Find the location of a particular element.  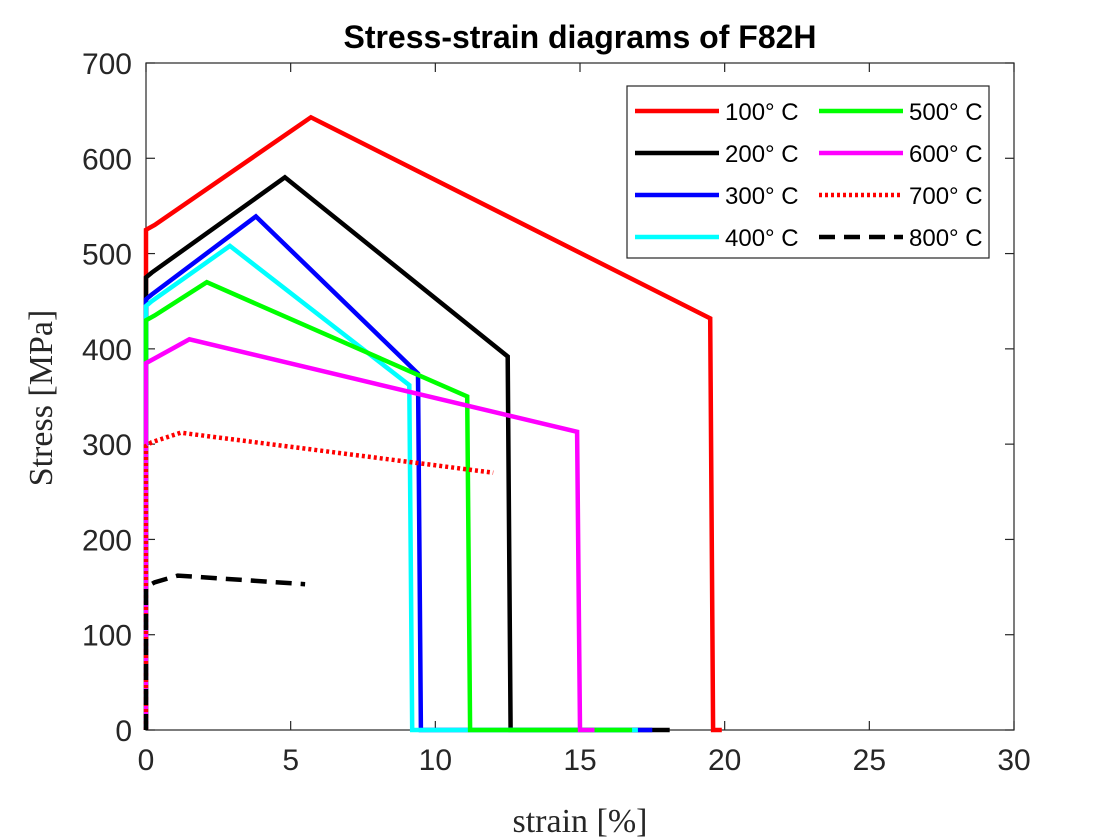

x-tick-label: 15 is located at coordinates (579, 760).